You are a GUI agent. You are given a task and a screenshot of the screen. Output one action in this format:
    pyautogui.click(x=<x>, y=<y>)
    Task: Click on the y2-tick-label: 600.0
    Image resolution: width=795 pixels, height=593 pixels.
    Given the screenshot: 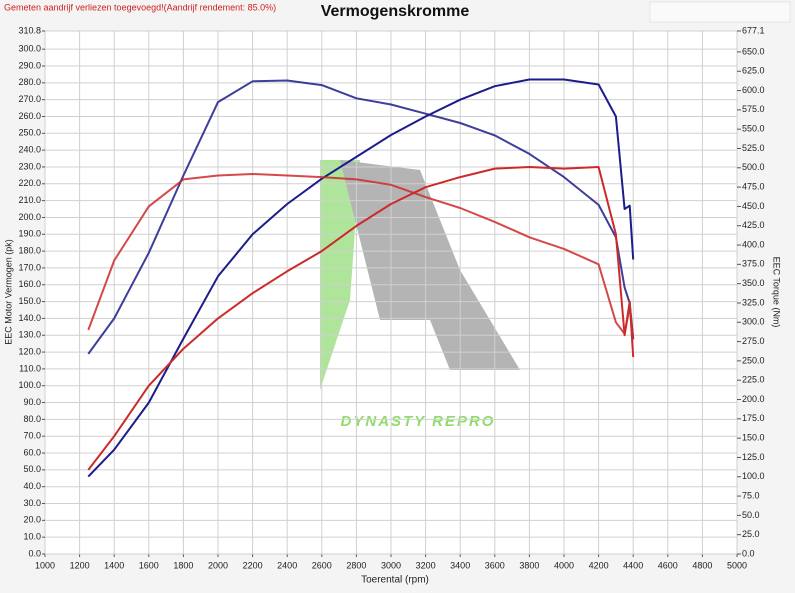 What is the action you would take?
    pyautogui.click(x=753, y=90)
    